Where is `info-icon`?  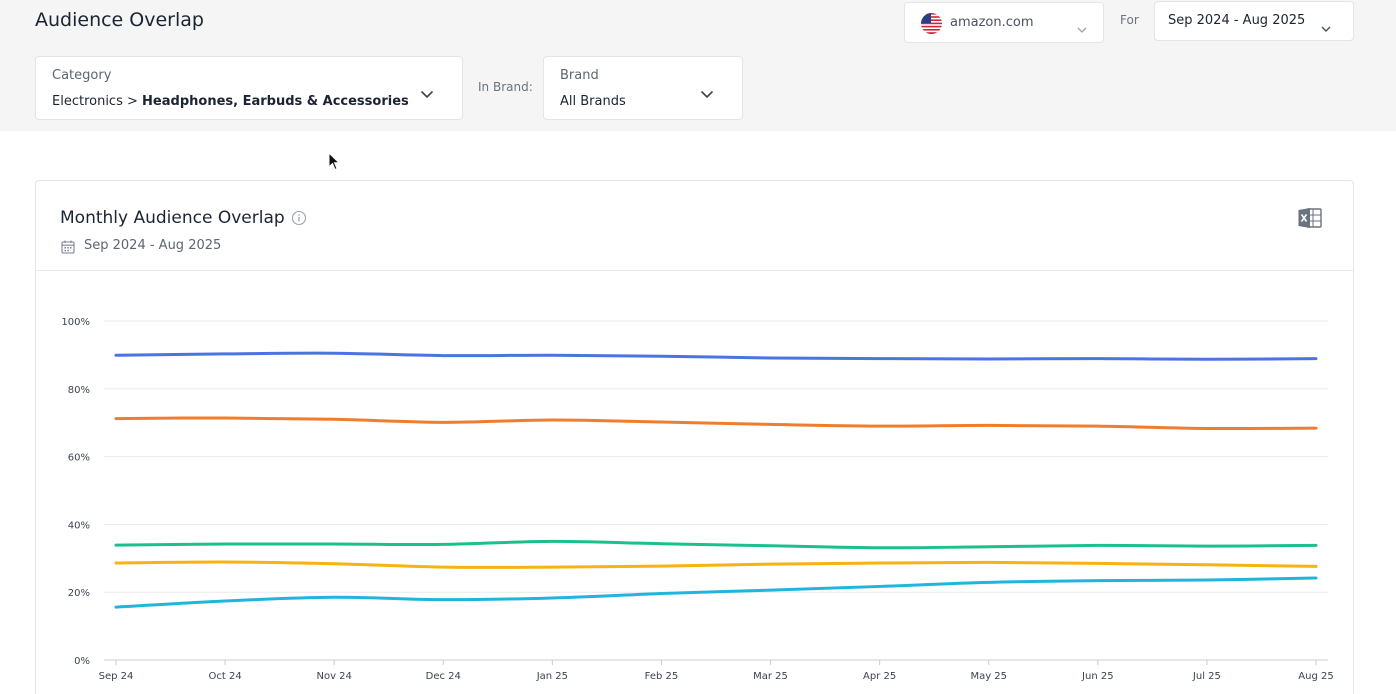
info-icon is located at coordinates (299, 218).